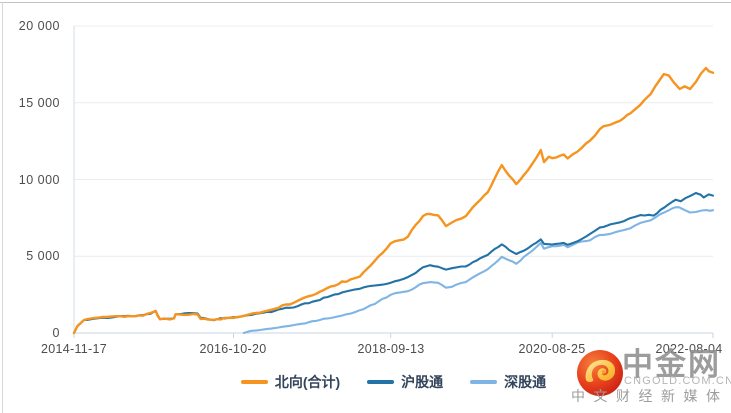  Describe the element at coordinates (365, 2) in the screenshot. I see `page-top-border` at that location.